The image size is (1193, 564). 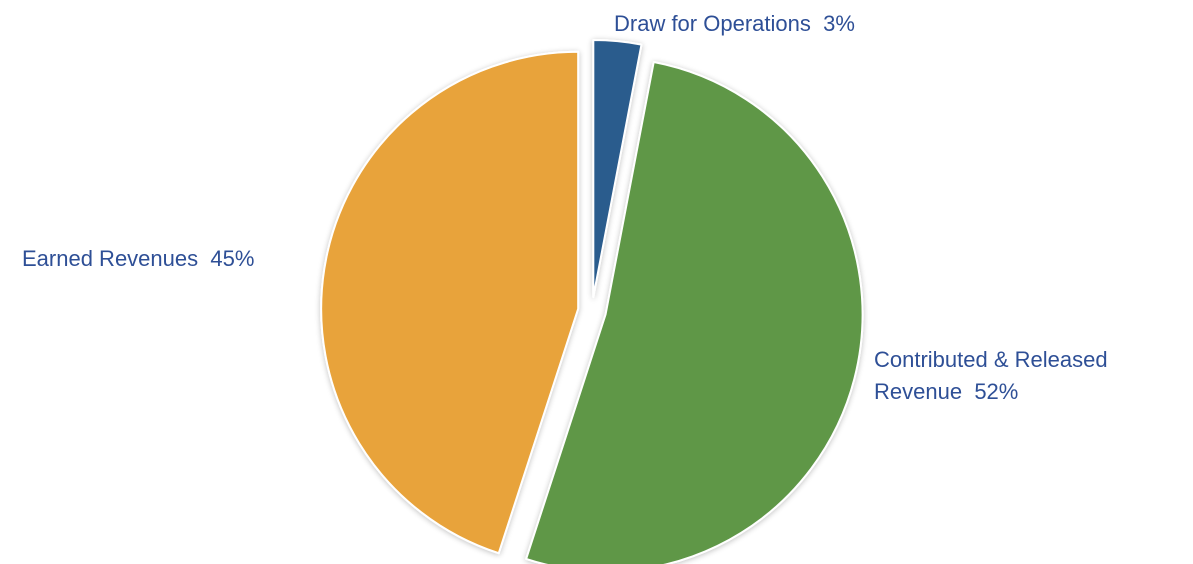 What do you see at coordinates (839, 23) in the screenshot?
I see `slice-percent: 3%` at bounding box center [839, 23].